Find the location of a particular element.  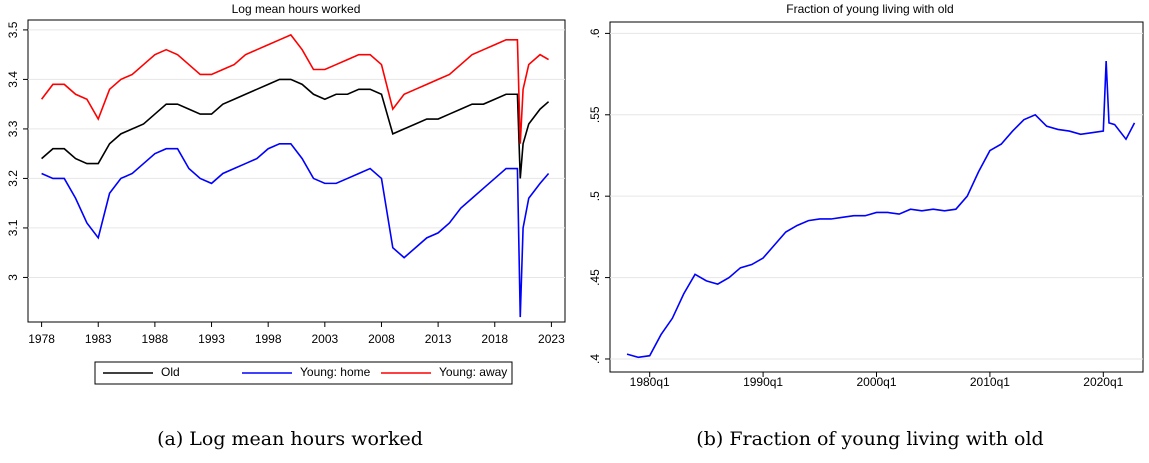

chart-title: Log mean hours worked is located at coordinates (296, 9).